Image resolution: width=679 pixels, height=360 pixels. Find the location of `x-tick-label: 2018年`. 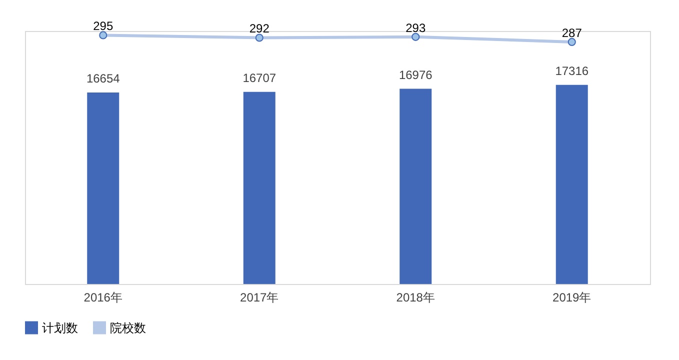

x-tick-label: 2018年 is located at coordinates (415, 297).